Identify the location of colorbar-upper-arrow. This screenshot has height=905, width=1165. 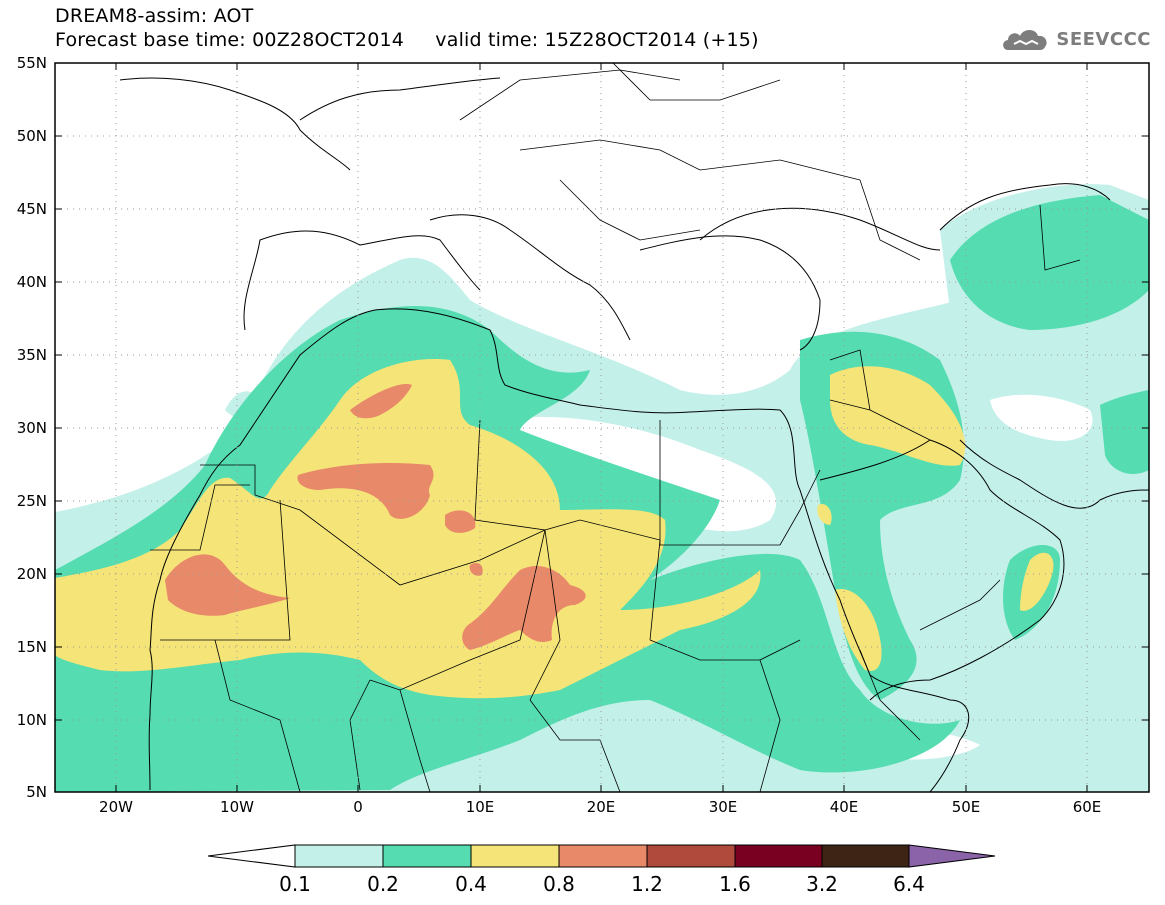
(952, 856).